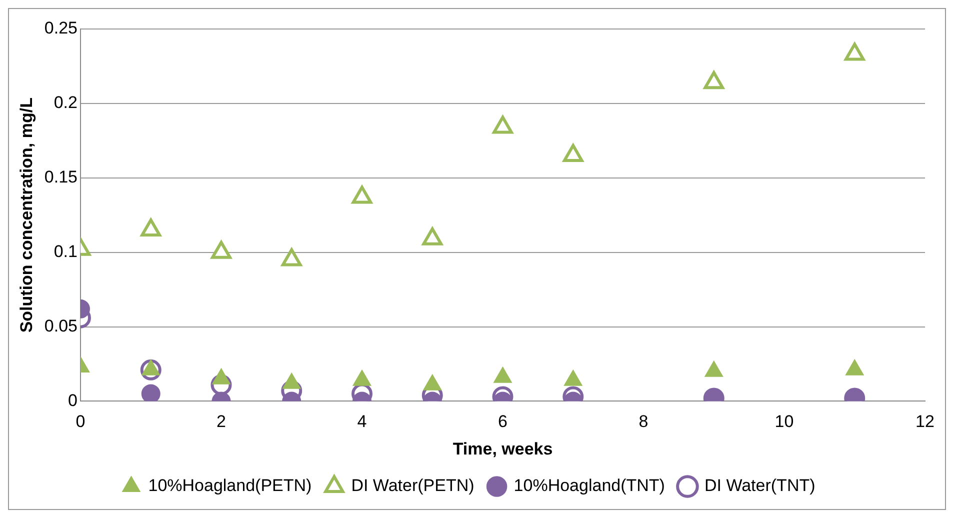 The height and width of the screenshot is (518, 954). I want to click on y-tick-label: 0.25, so click(61, 28).